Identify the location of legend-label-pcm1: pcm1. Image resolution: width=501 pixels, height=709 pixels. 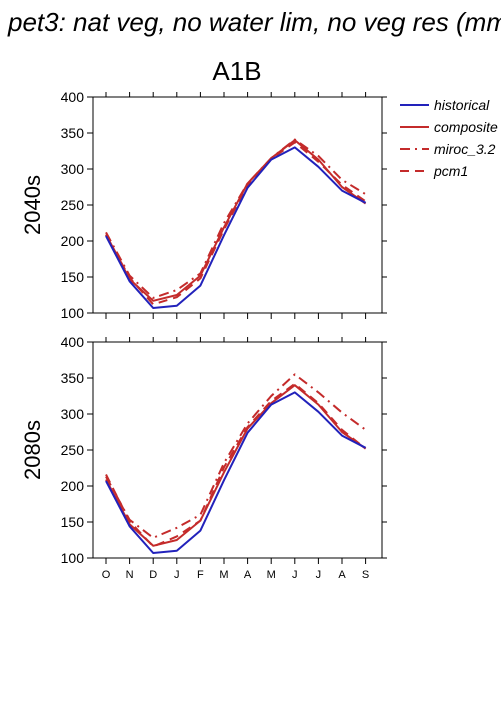
(450, 171).